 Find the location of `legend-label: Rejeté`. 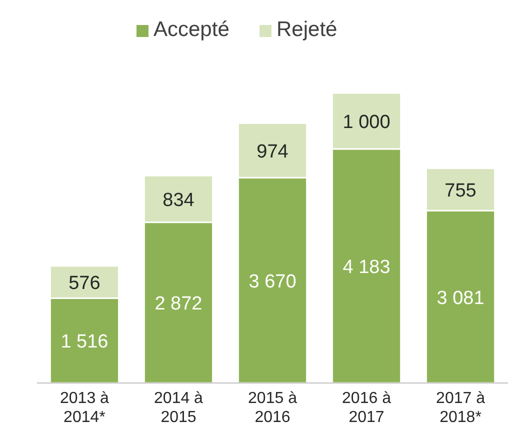

legend-label: Rejeté is located at coordinates (307, 29).